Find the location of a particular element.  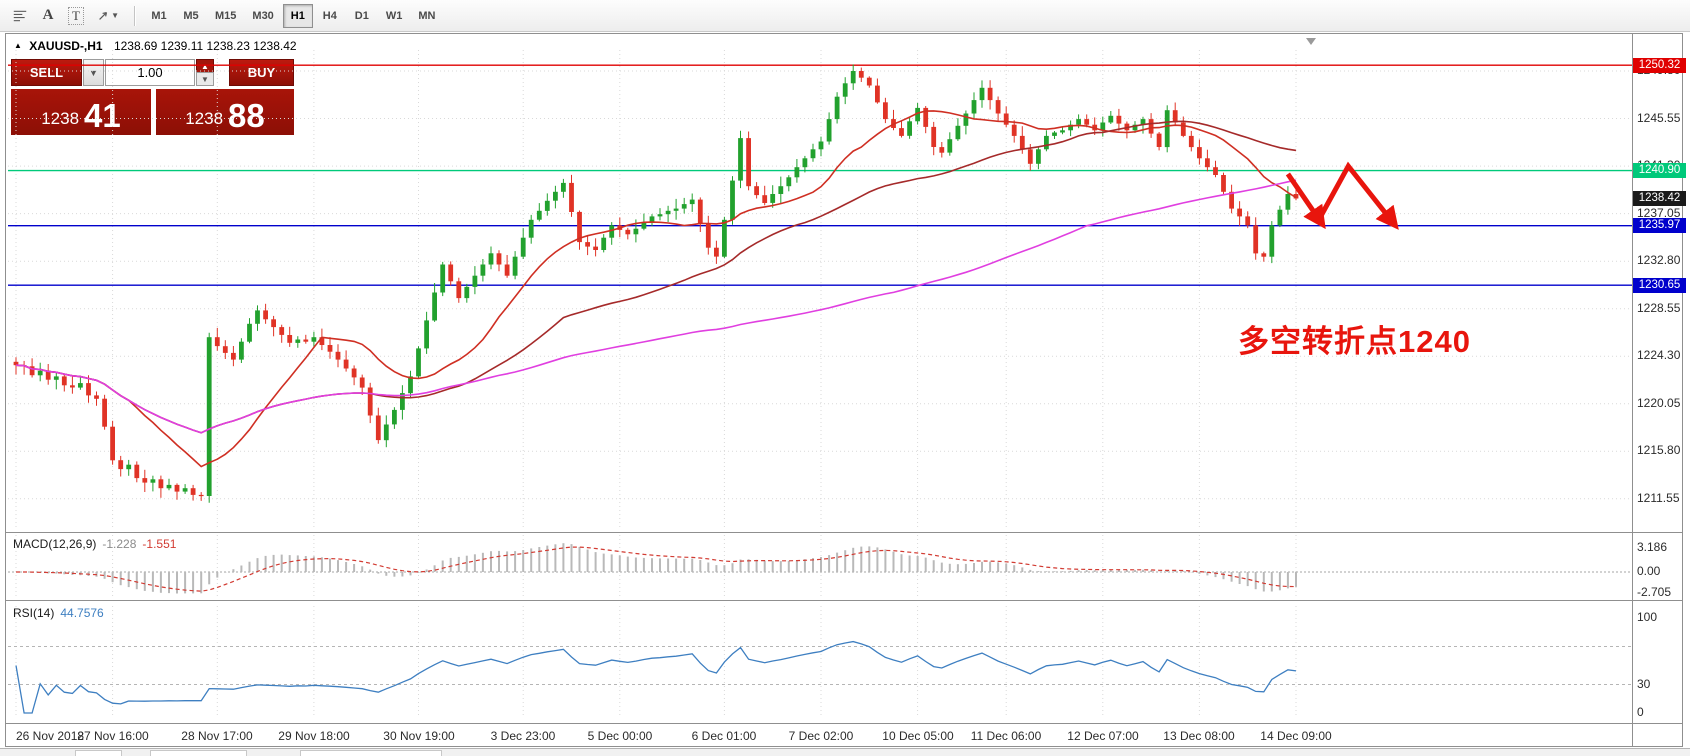

text-tool-button: A is located at coordinates (48, 16).